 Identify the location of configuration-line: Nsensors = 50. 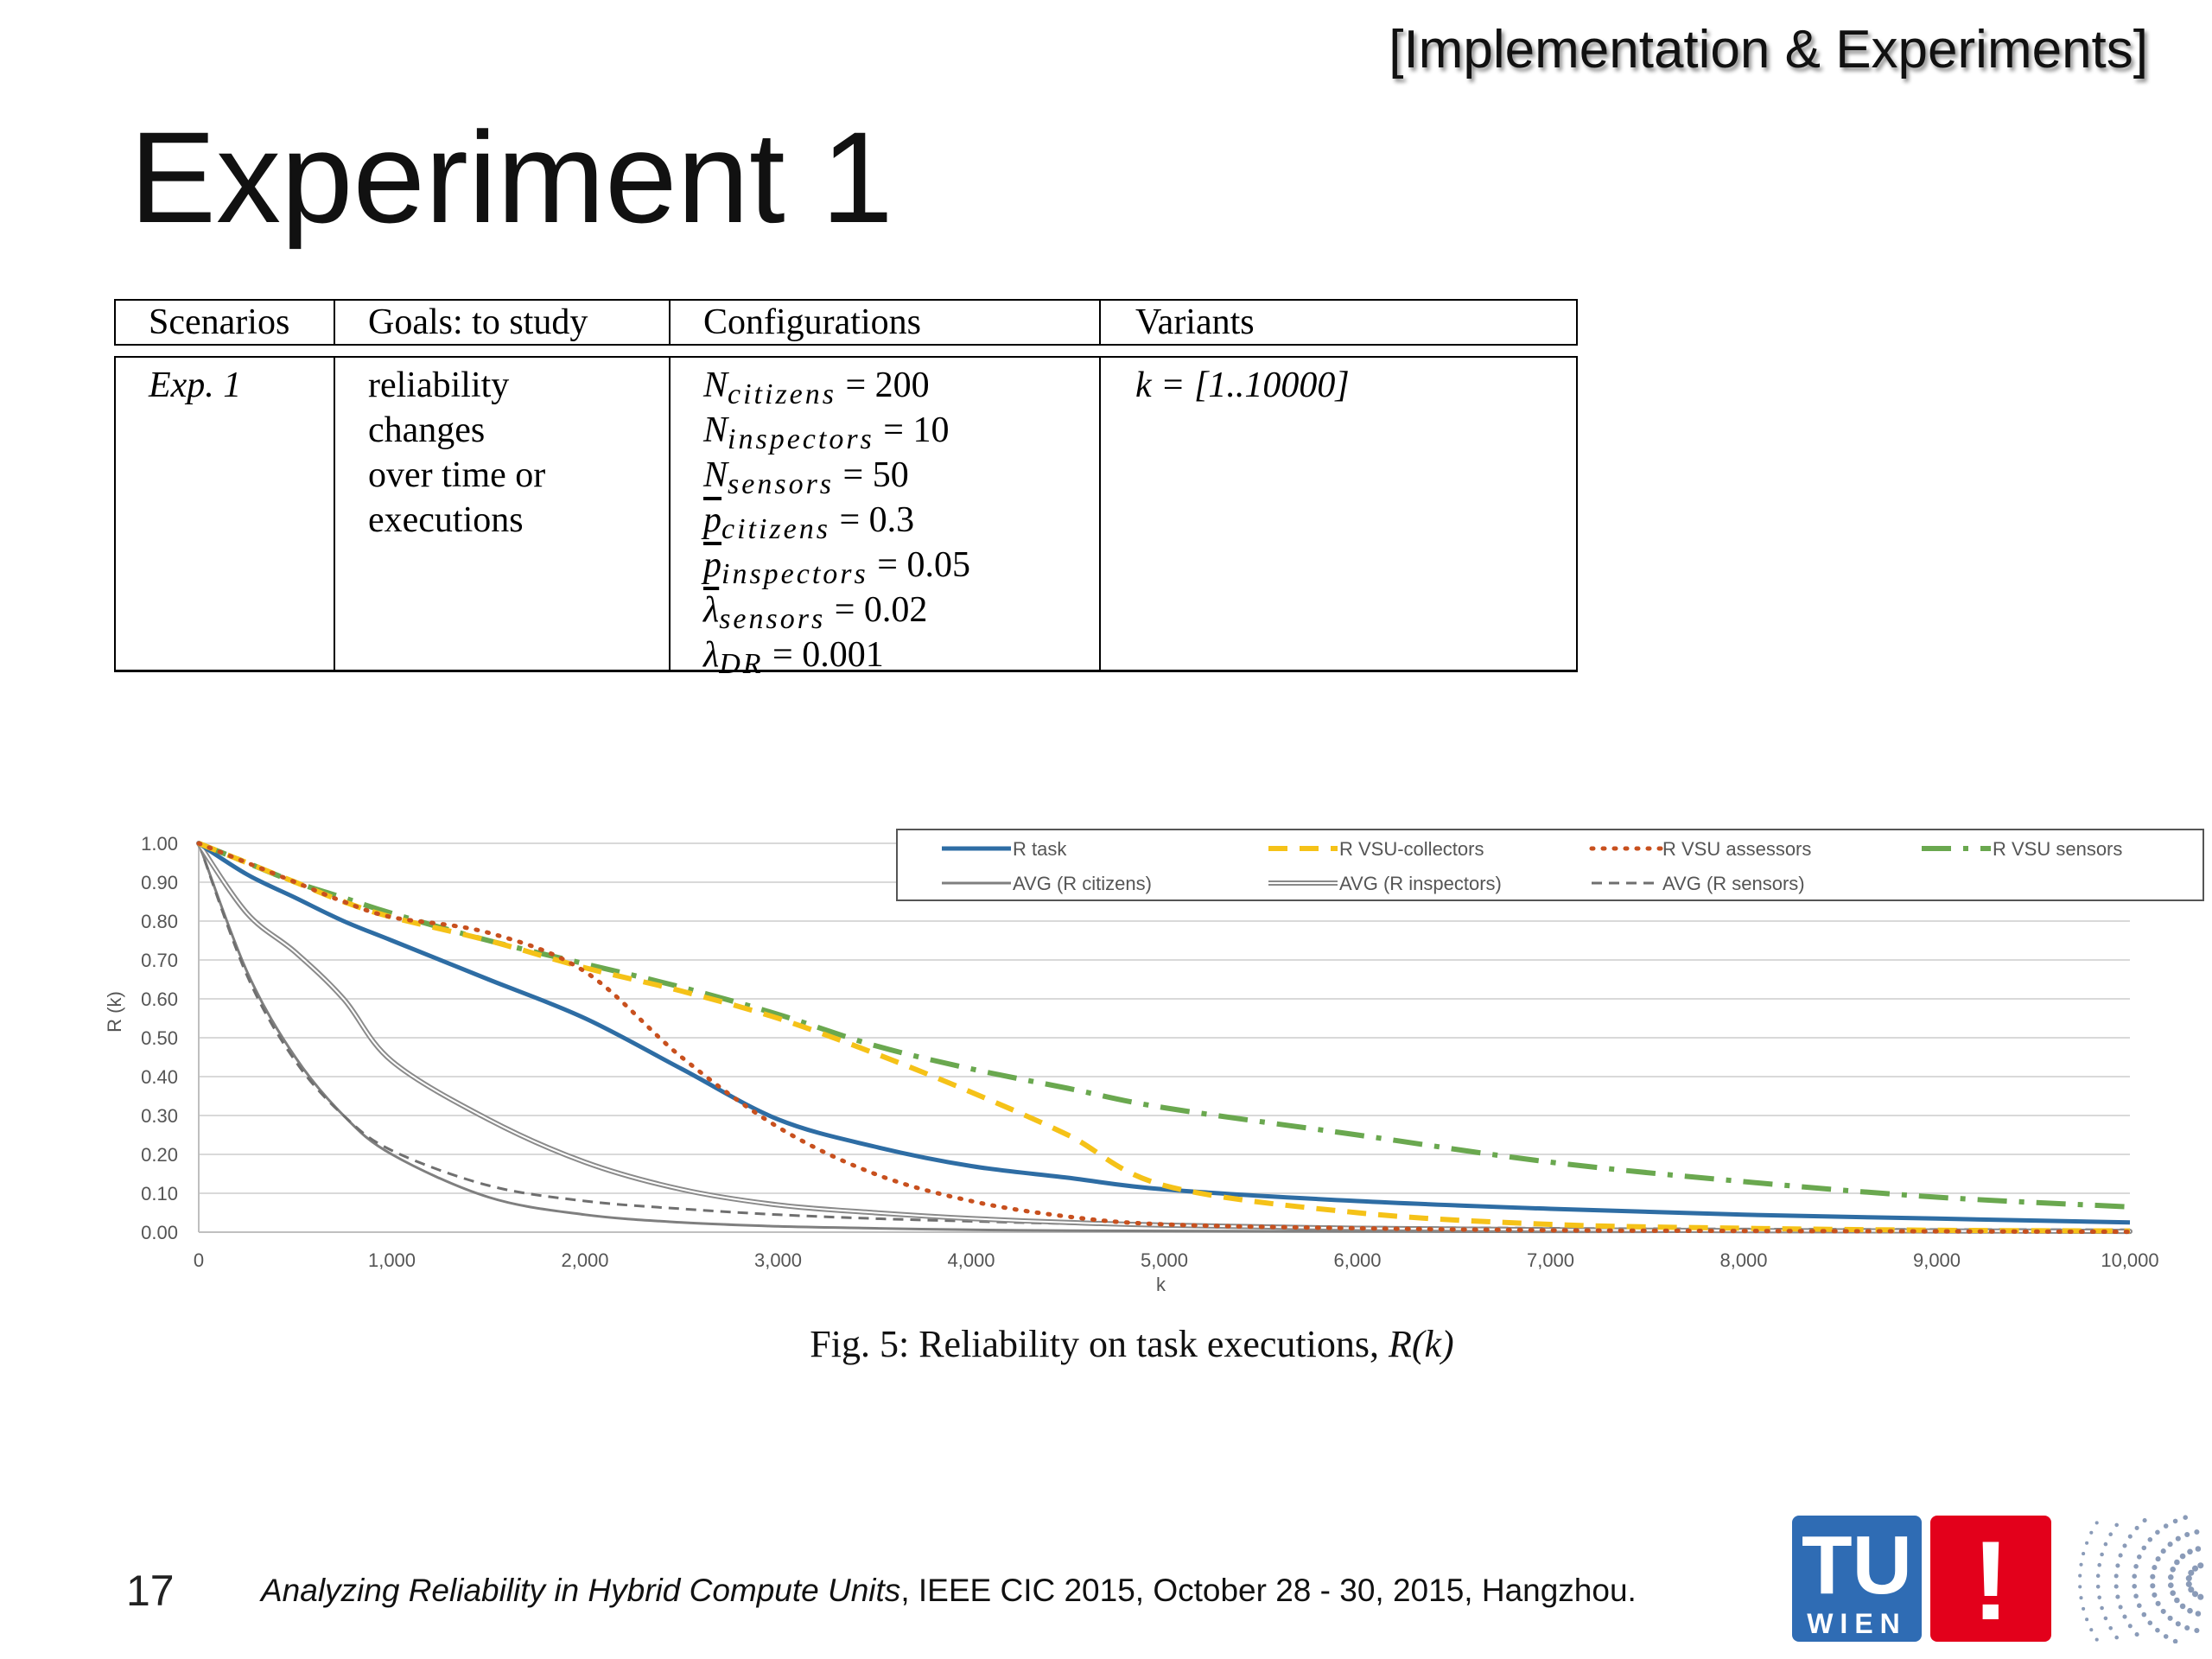
(901, 476).